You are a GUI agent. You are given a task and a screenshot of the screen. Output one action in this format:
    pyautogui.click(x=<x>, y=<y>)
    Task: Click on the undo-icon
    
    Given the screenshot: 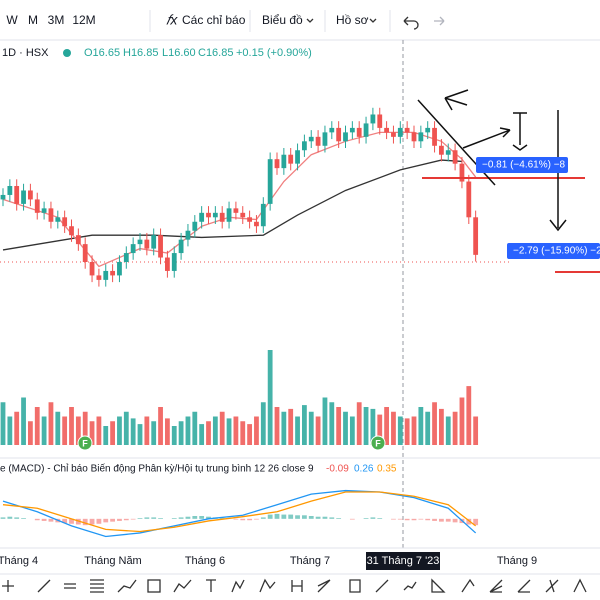 What is the action you would take?
    pyautogui.click(x=411, y=23)
    